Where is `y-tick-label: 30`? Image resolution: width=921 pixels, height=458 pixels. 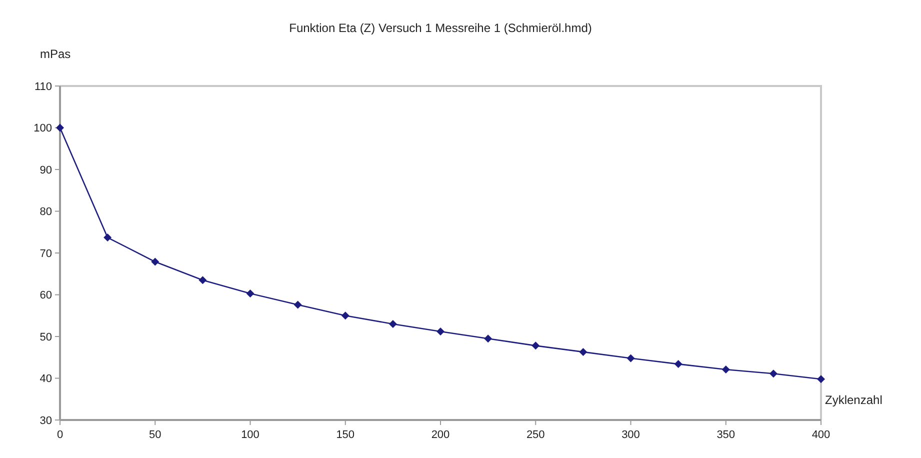 y-tick-label: 30 is located at coordinates (46, 420).